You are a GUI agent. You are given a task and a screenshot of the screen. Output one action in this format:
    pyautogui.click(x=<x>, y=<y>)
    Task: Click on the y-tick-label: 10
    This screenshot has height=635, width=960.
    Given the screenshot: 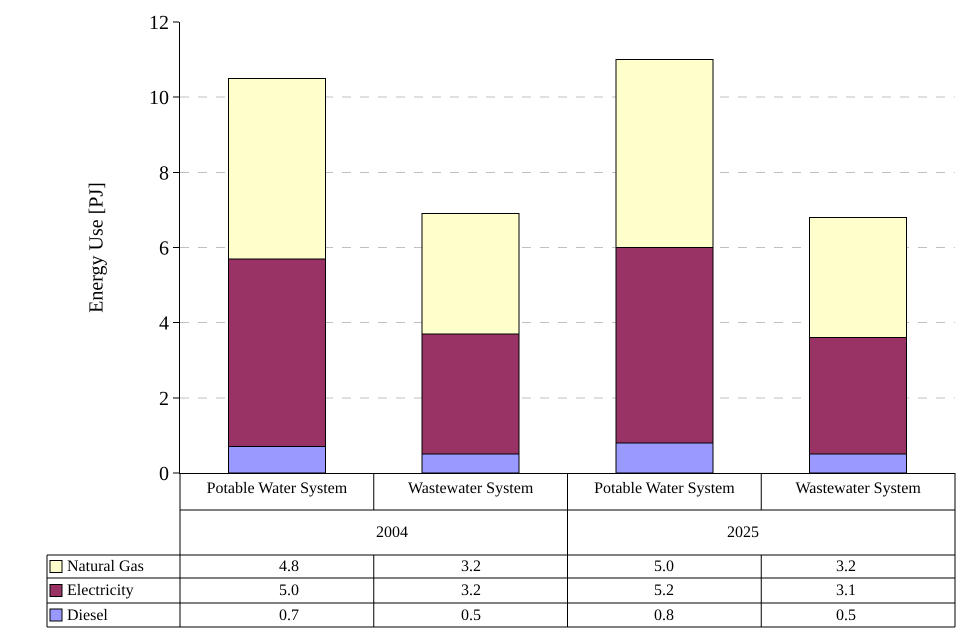 What is the action you would take?
    pyautogui.click(x=159, y=98)
    